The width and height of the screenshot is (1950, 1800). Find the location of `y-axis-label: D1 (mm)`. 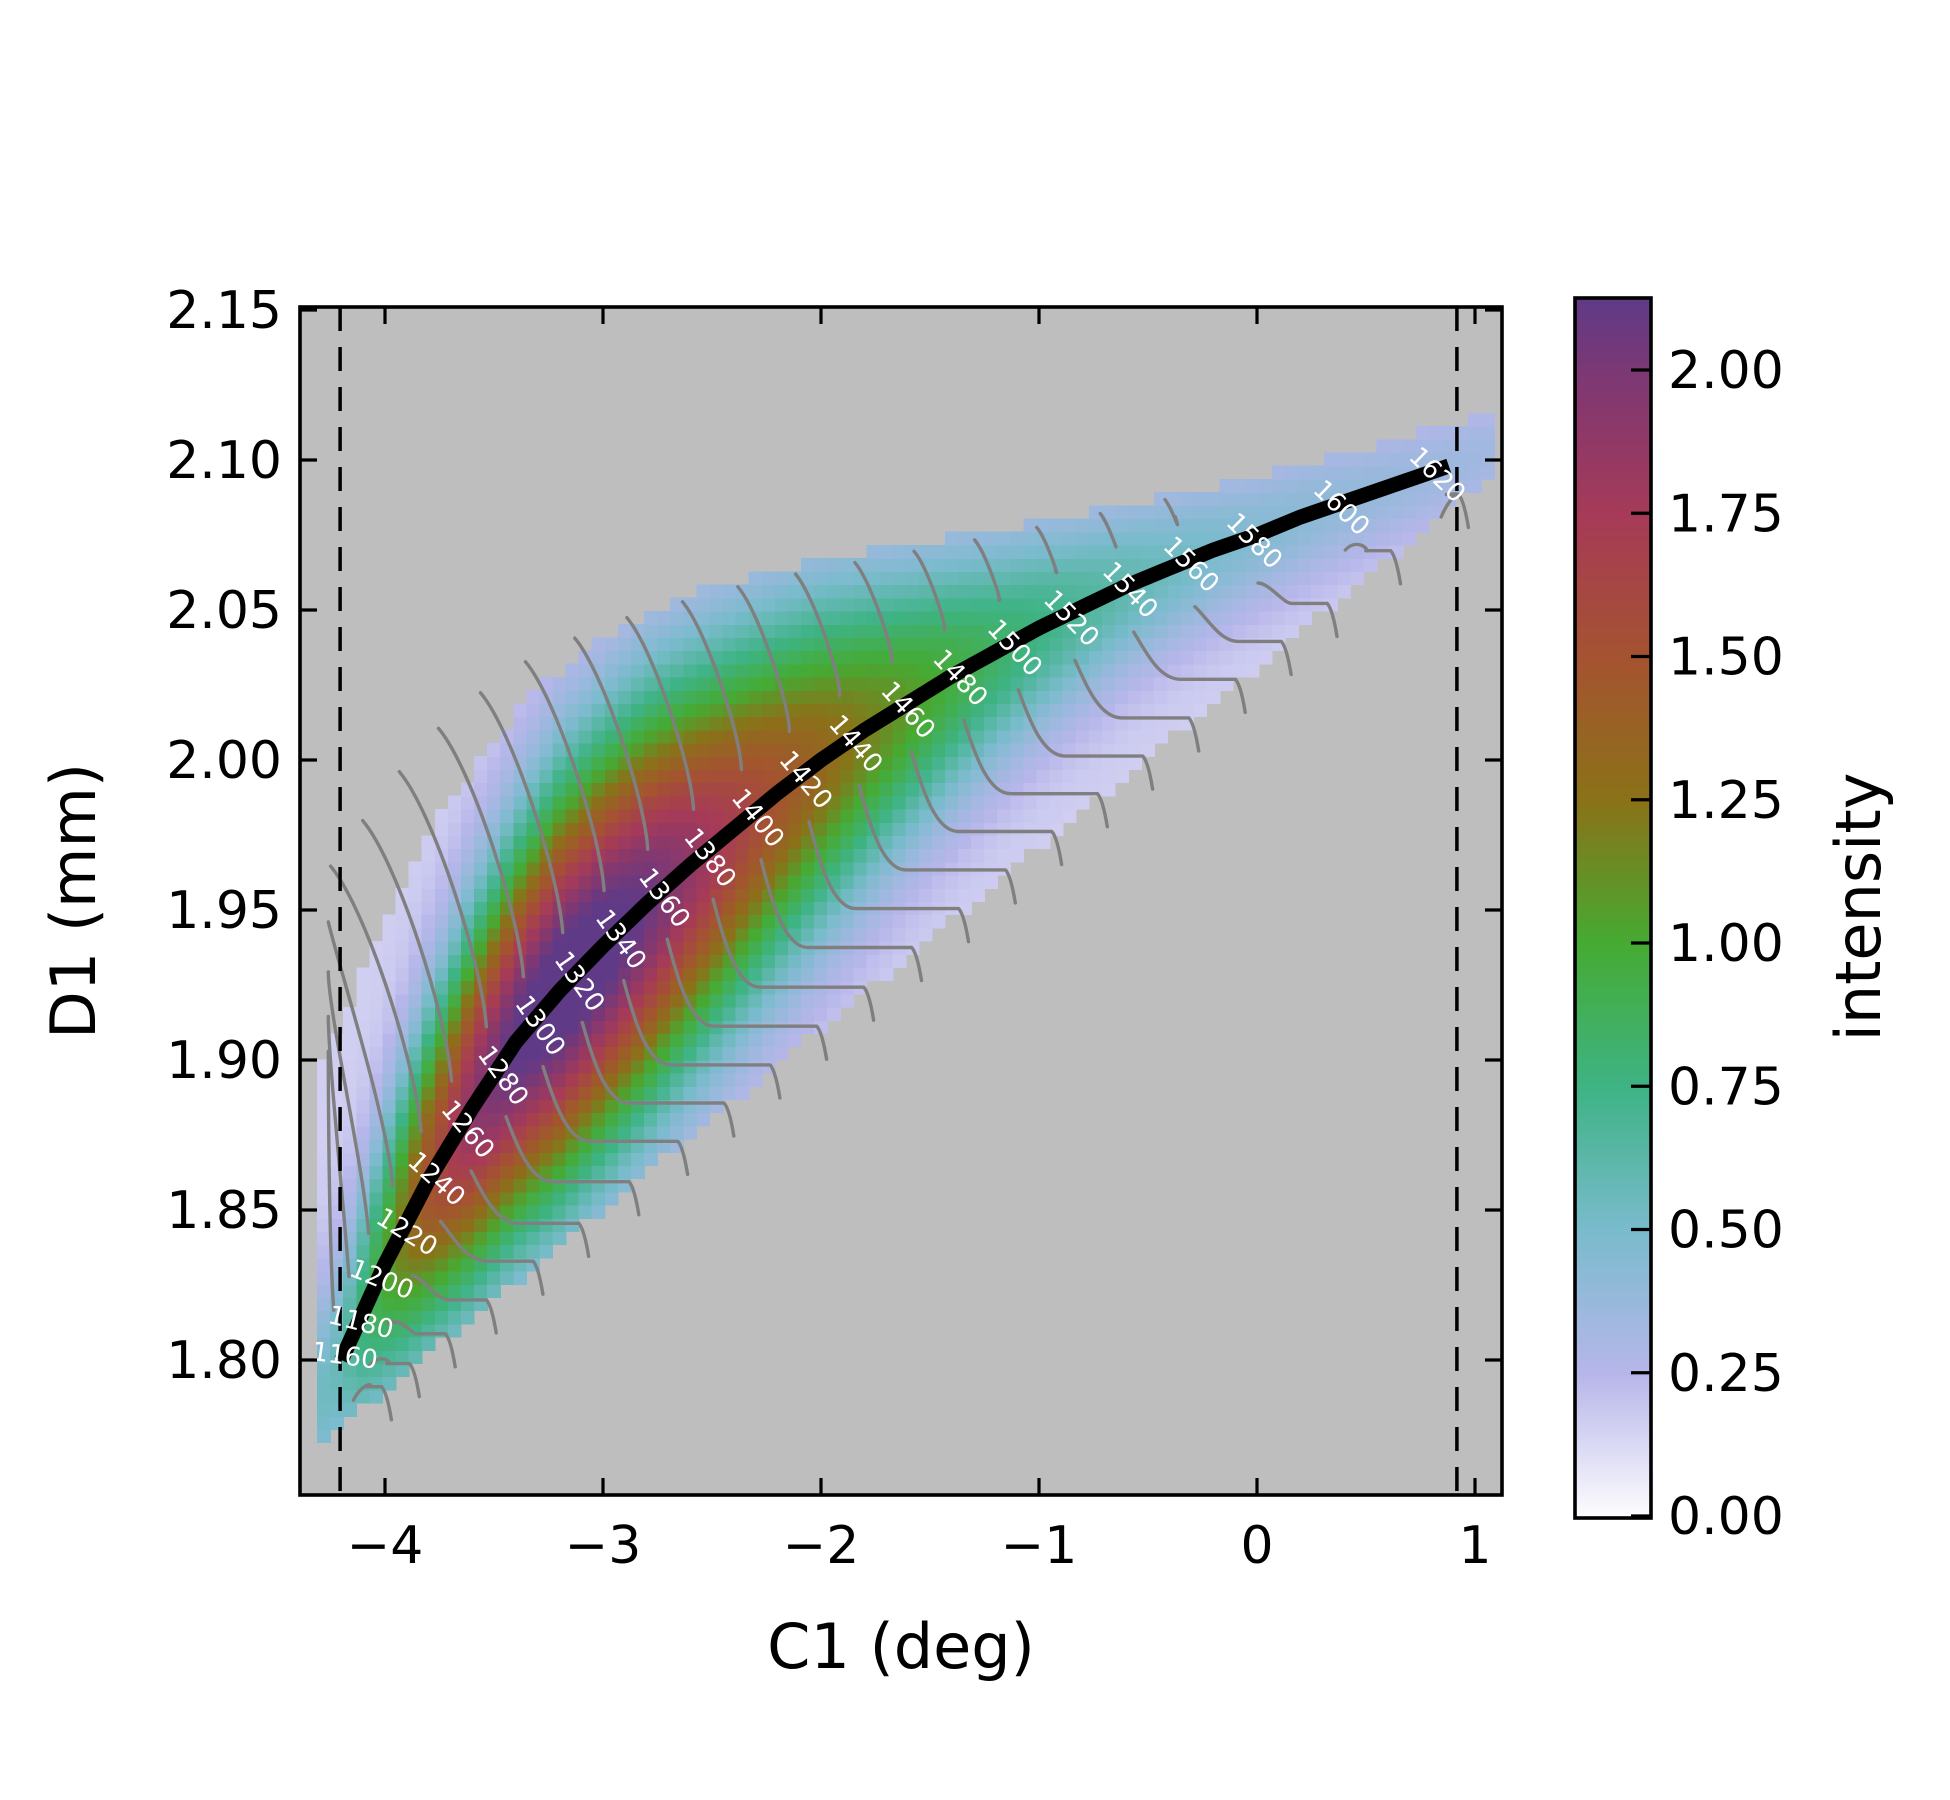

y-axis-label: D1 (mm) is located at coordinates (73, 901).